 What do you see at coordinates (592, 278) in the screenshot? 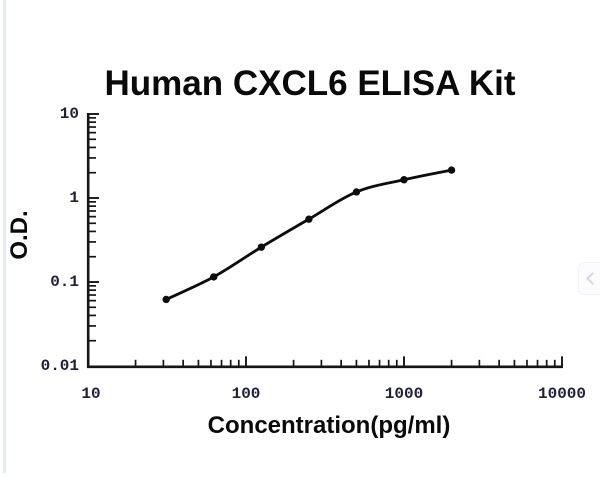
I see `chevron-left-icon` at bounding box center [592, 278].